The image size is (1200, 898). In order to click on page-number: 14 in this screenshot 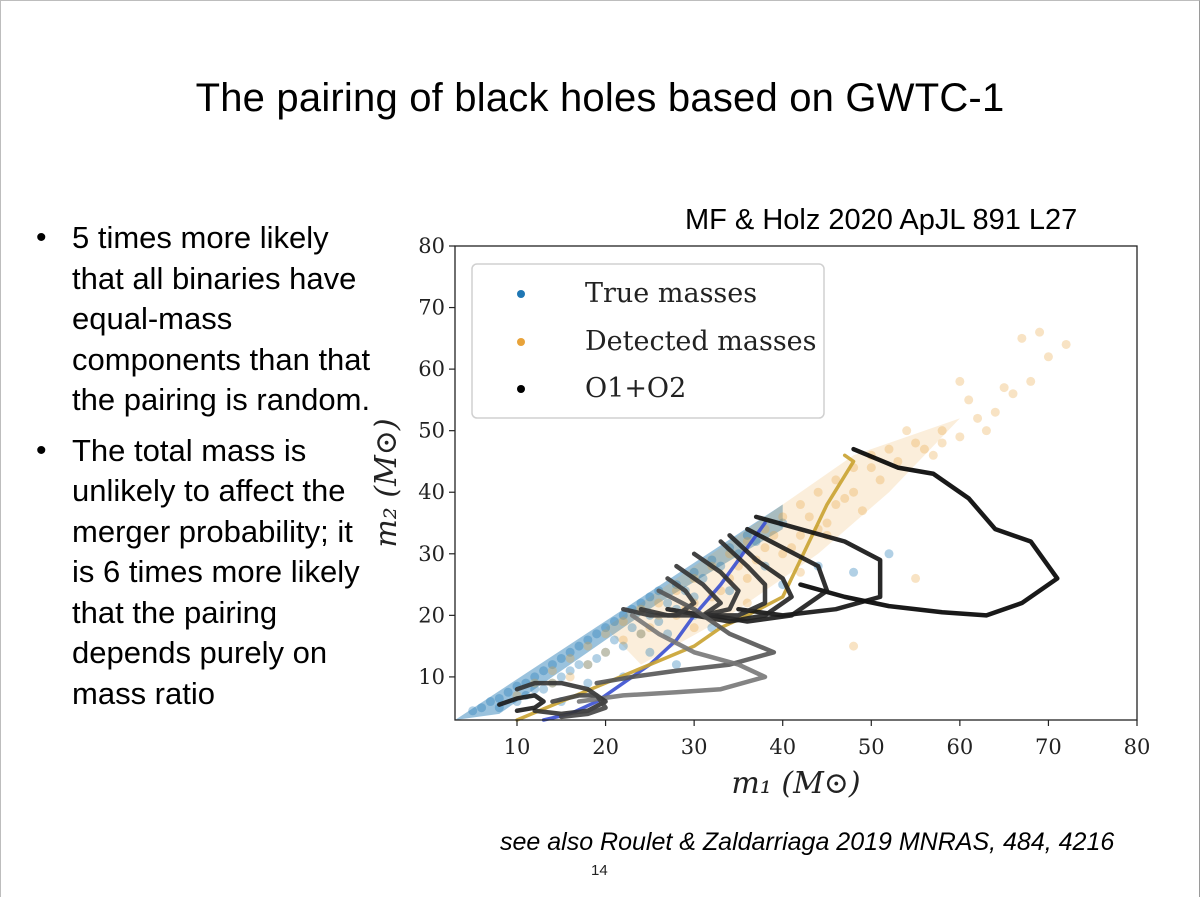, I will do `click(599, 870)`.